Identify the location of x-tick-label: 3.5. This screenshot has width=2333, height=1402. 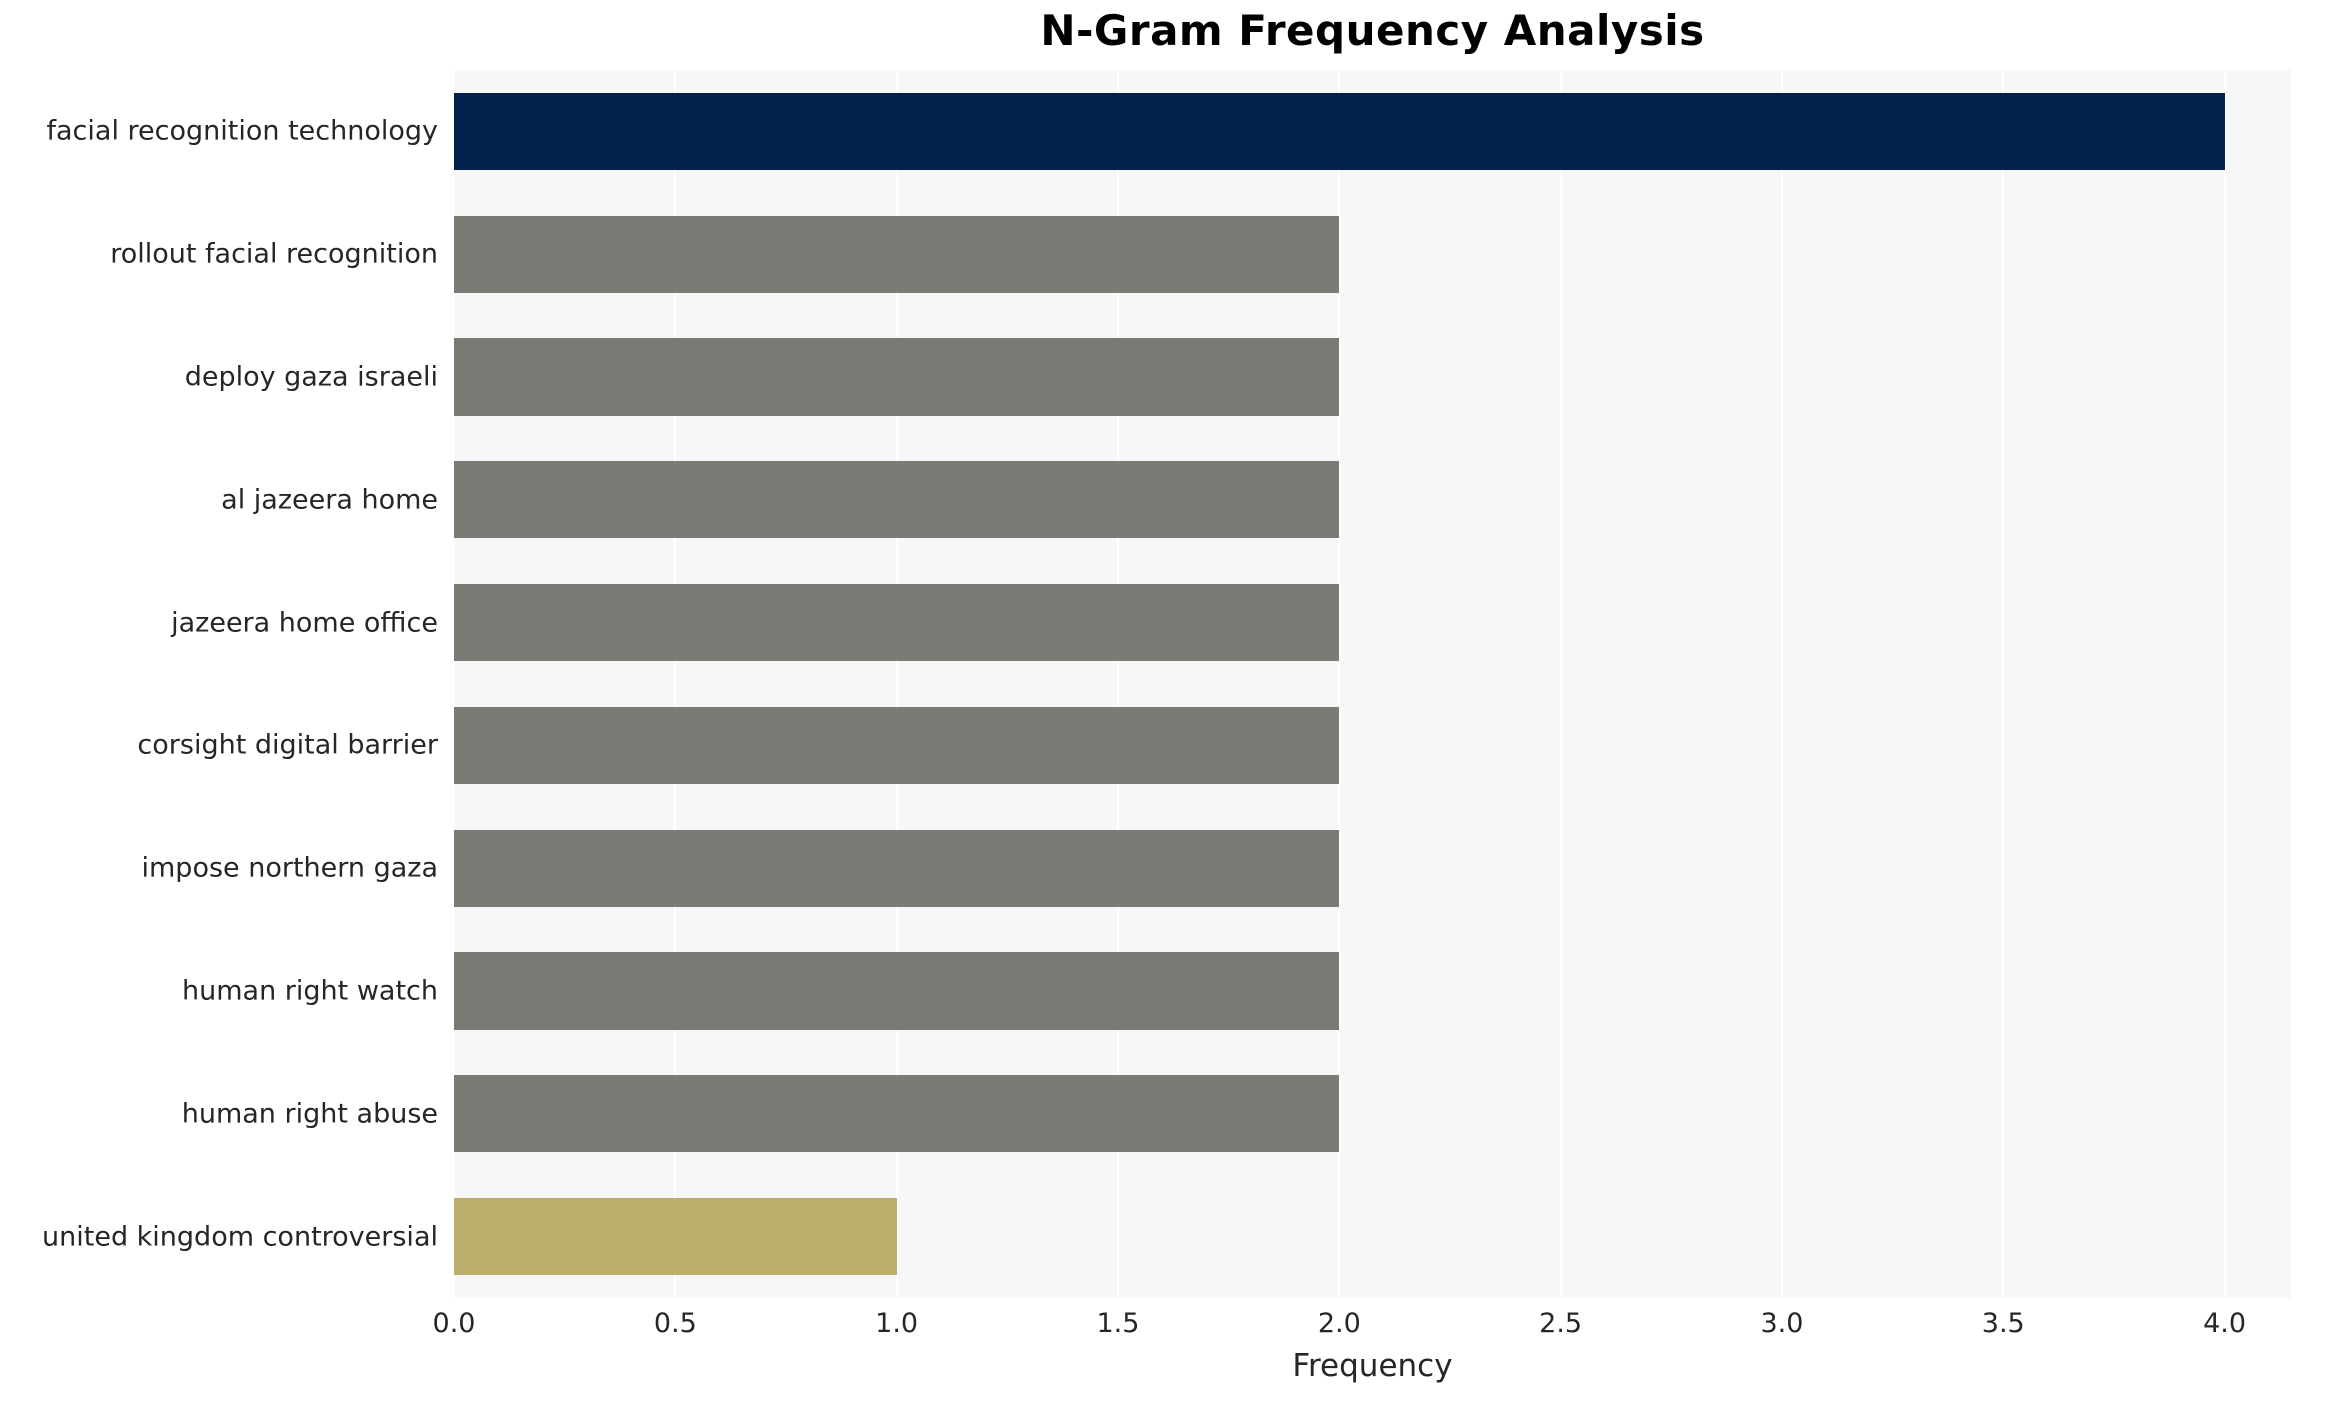
(2003, 1323).